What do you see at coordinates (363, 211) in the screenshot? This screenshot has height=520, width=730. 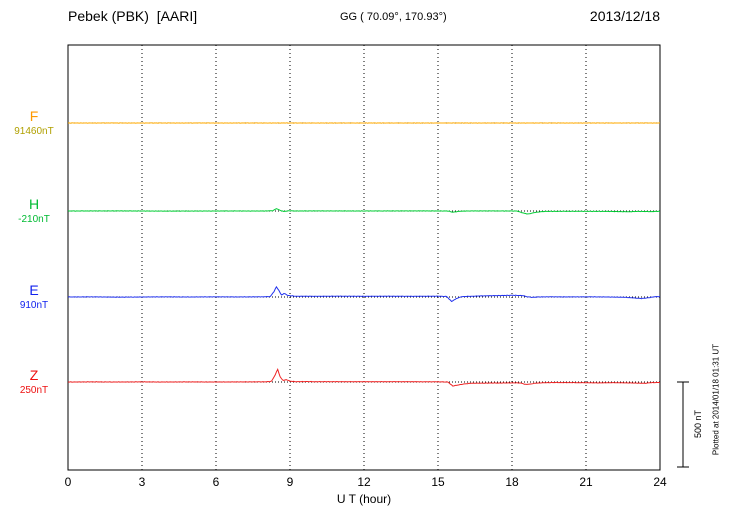 I see `trace-H` at bounding box center [363, 211].